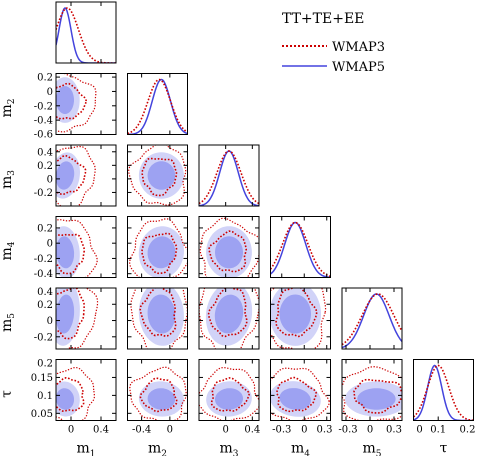 The width and height of the screenshot is (485, 456). I want to click on y-tick-label-m5: 0, so click(50, 321).